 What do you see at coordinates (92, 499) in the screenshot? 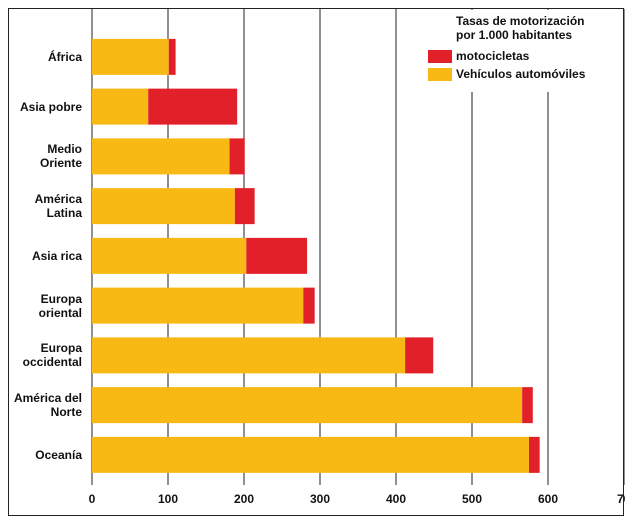
I see `x-tick-label: 0` at bounding box center [92, 499].